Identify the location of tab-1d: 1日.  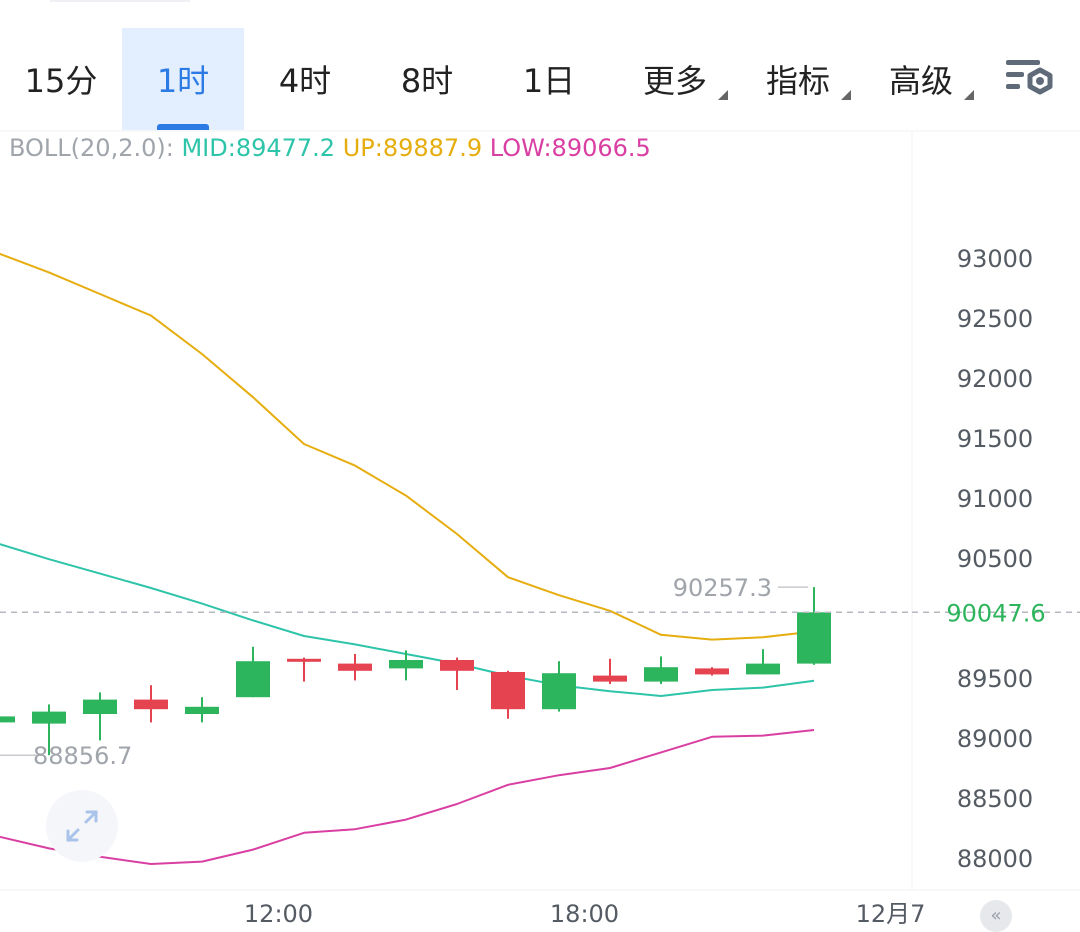
(549, 79).